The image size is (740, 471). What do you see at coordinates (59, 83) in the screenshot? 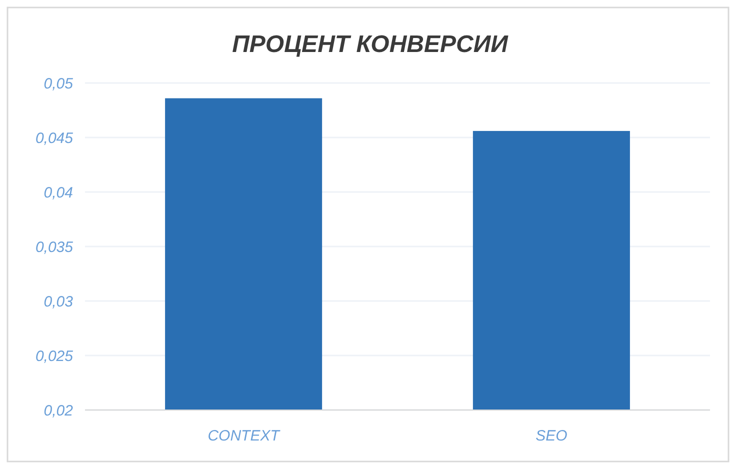
I see `y-tick-label: 0,05` at bounding box center [59, 83].